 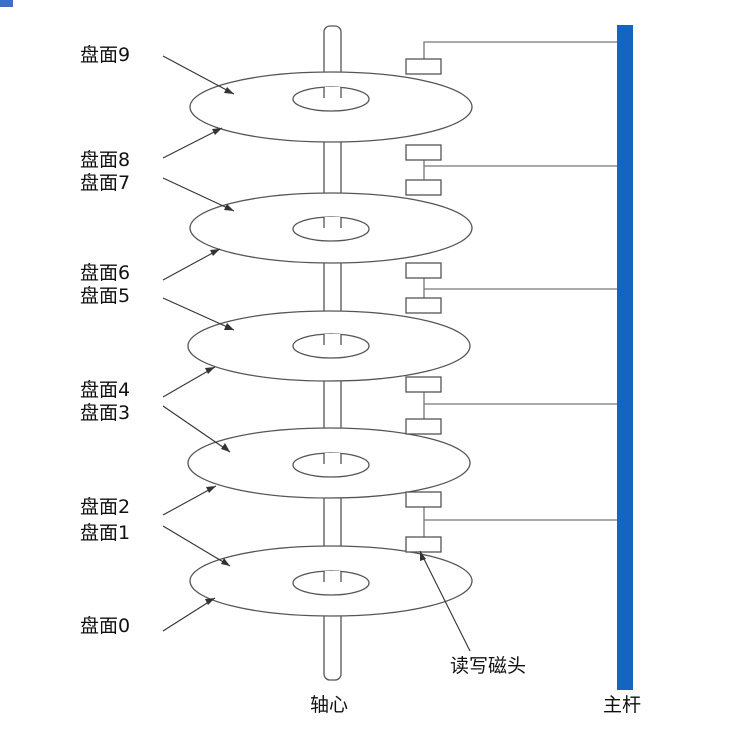 I want to click on label-spindle: 轴心, so click(x=329, y=705).